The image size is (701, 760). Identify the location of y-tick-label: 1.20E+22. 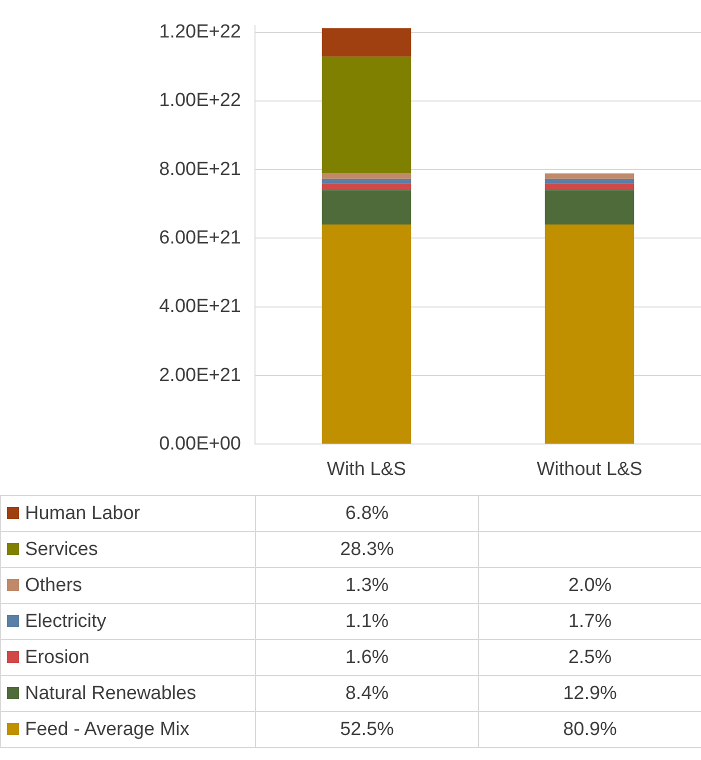
(200, 32).